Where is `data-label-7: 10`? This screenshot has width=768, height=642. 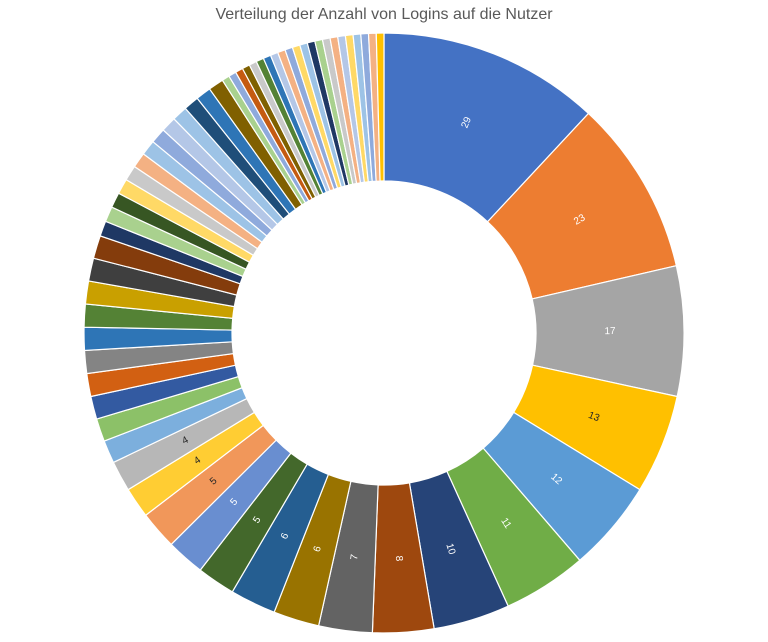 data-label-7: 10 is located at coordinates (450, 549).